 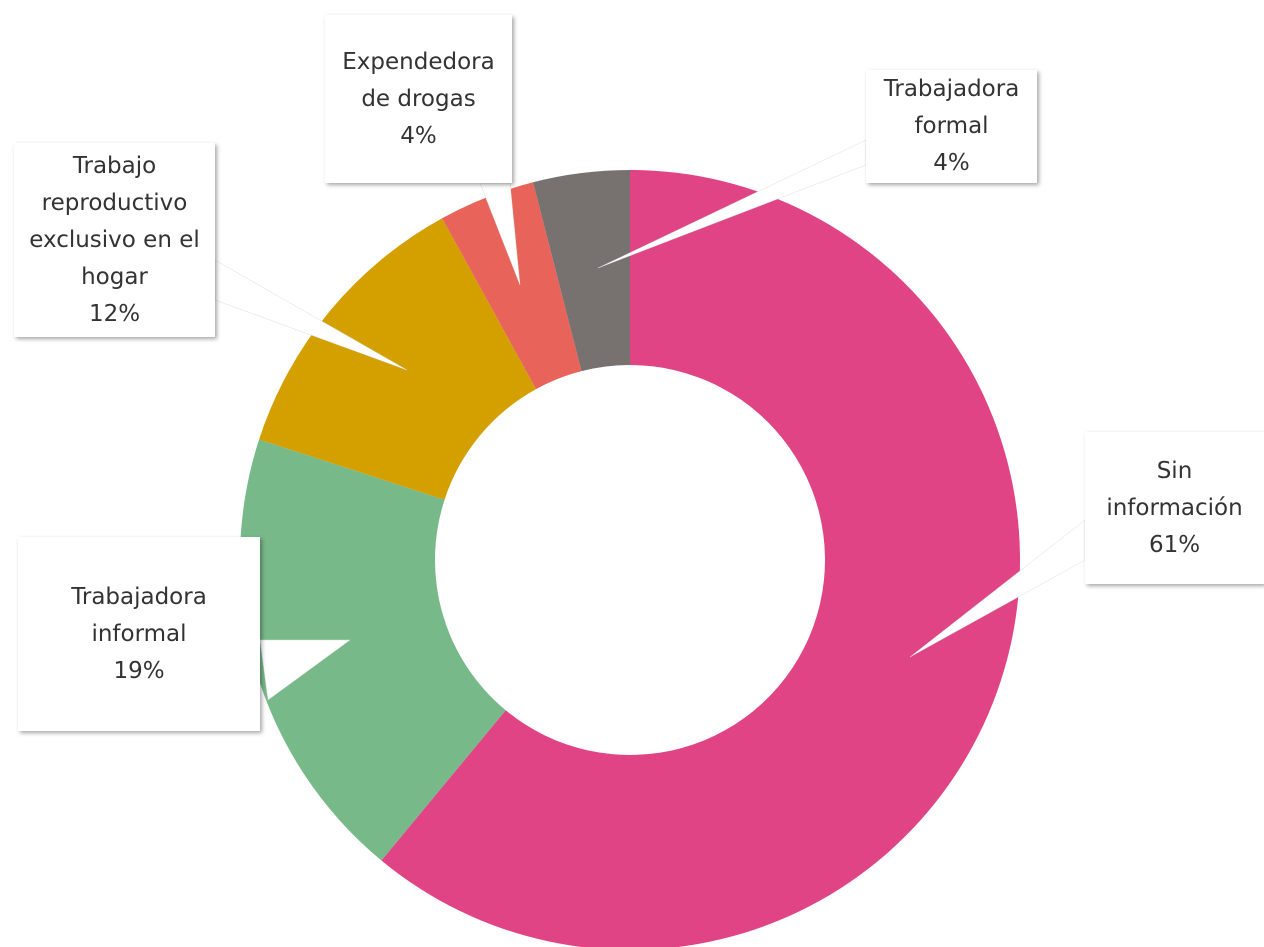 What do you see at coordinates (951, 107) in the screenshot?
I see `label-name: Trabajadora formal` at bounding box center [951, 107].